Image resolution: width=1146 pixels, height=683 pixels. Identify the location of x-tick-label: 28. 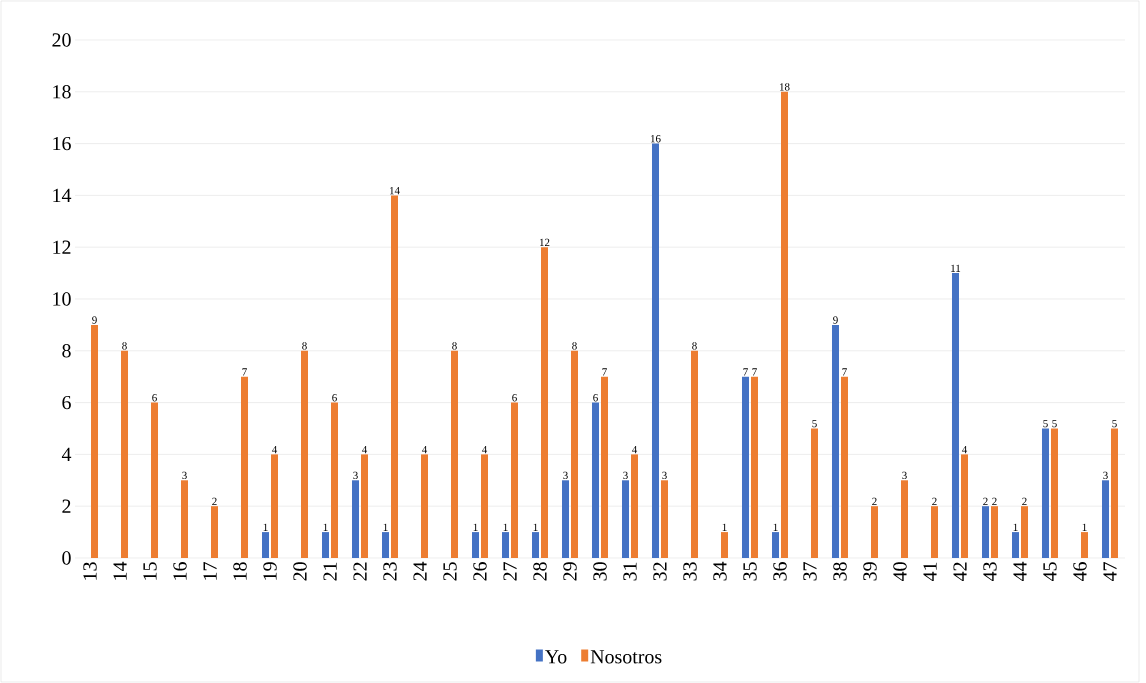
(540, 571).